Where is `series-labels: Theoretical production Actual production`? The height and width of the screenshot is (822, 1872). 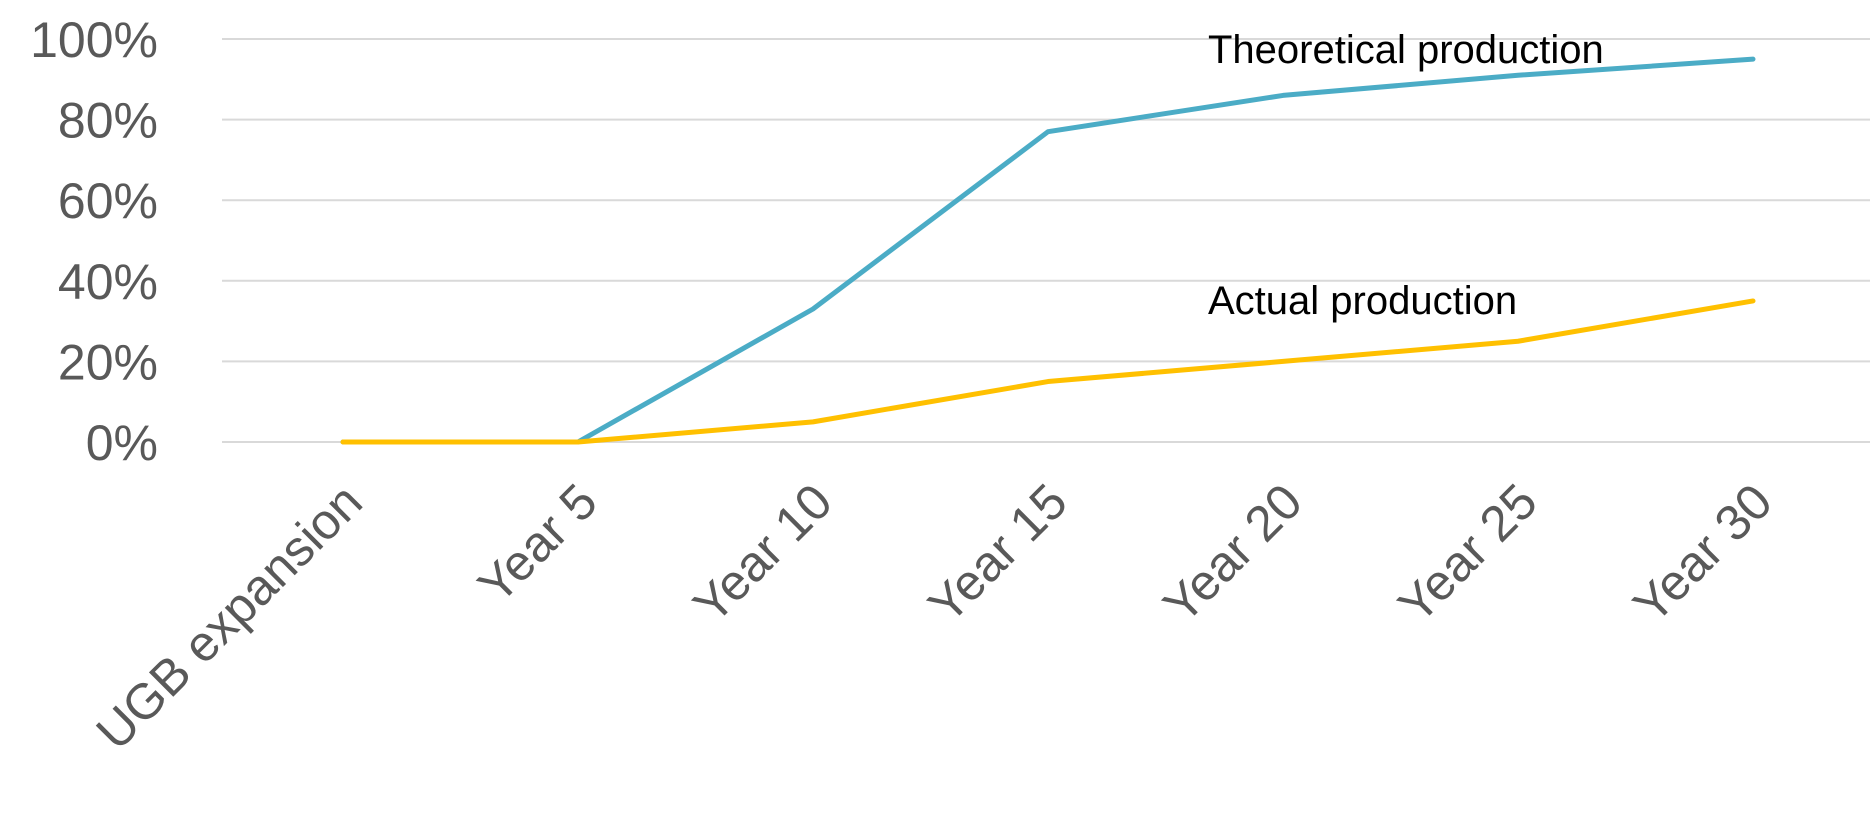 series-labels: Theoretical production Actual production is located at coordinates (1406, 175).